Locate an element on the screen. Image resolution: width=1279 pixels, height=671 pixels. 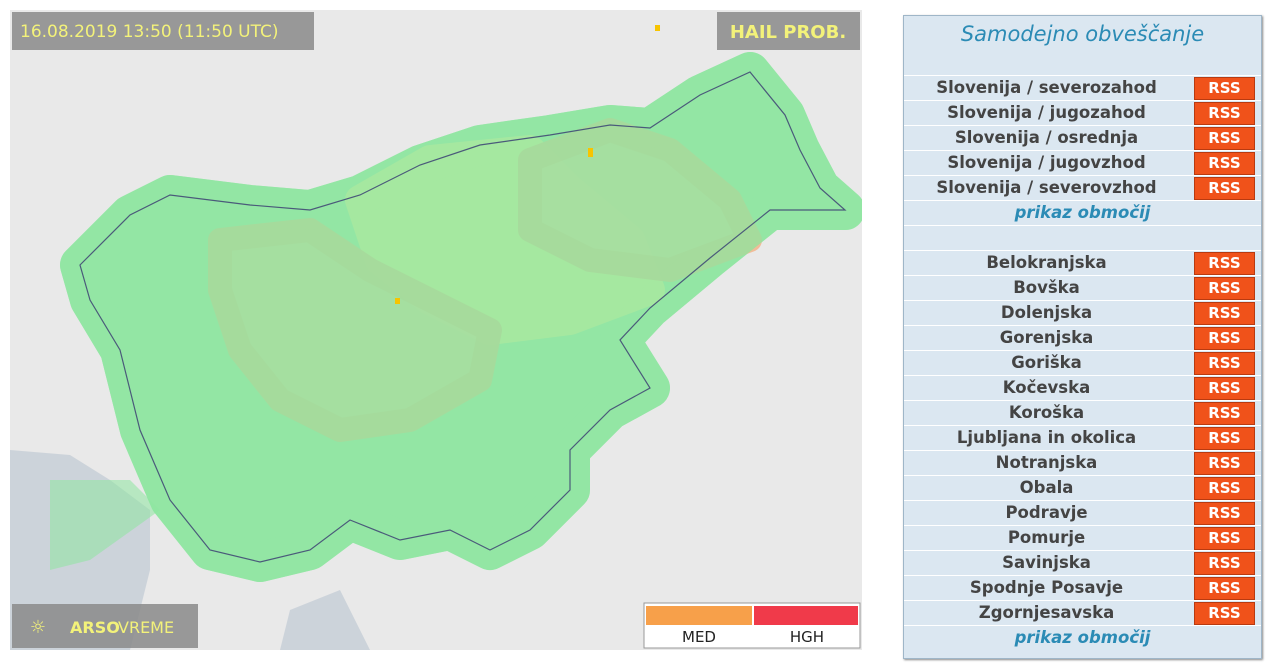
product-label: HAIL PROB. is located at coordinates (788, 32).